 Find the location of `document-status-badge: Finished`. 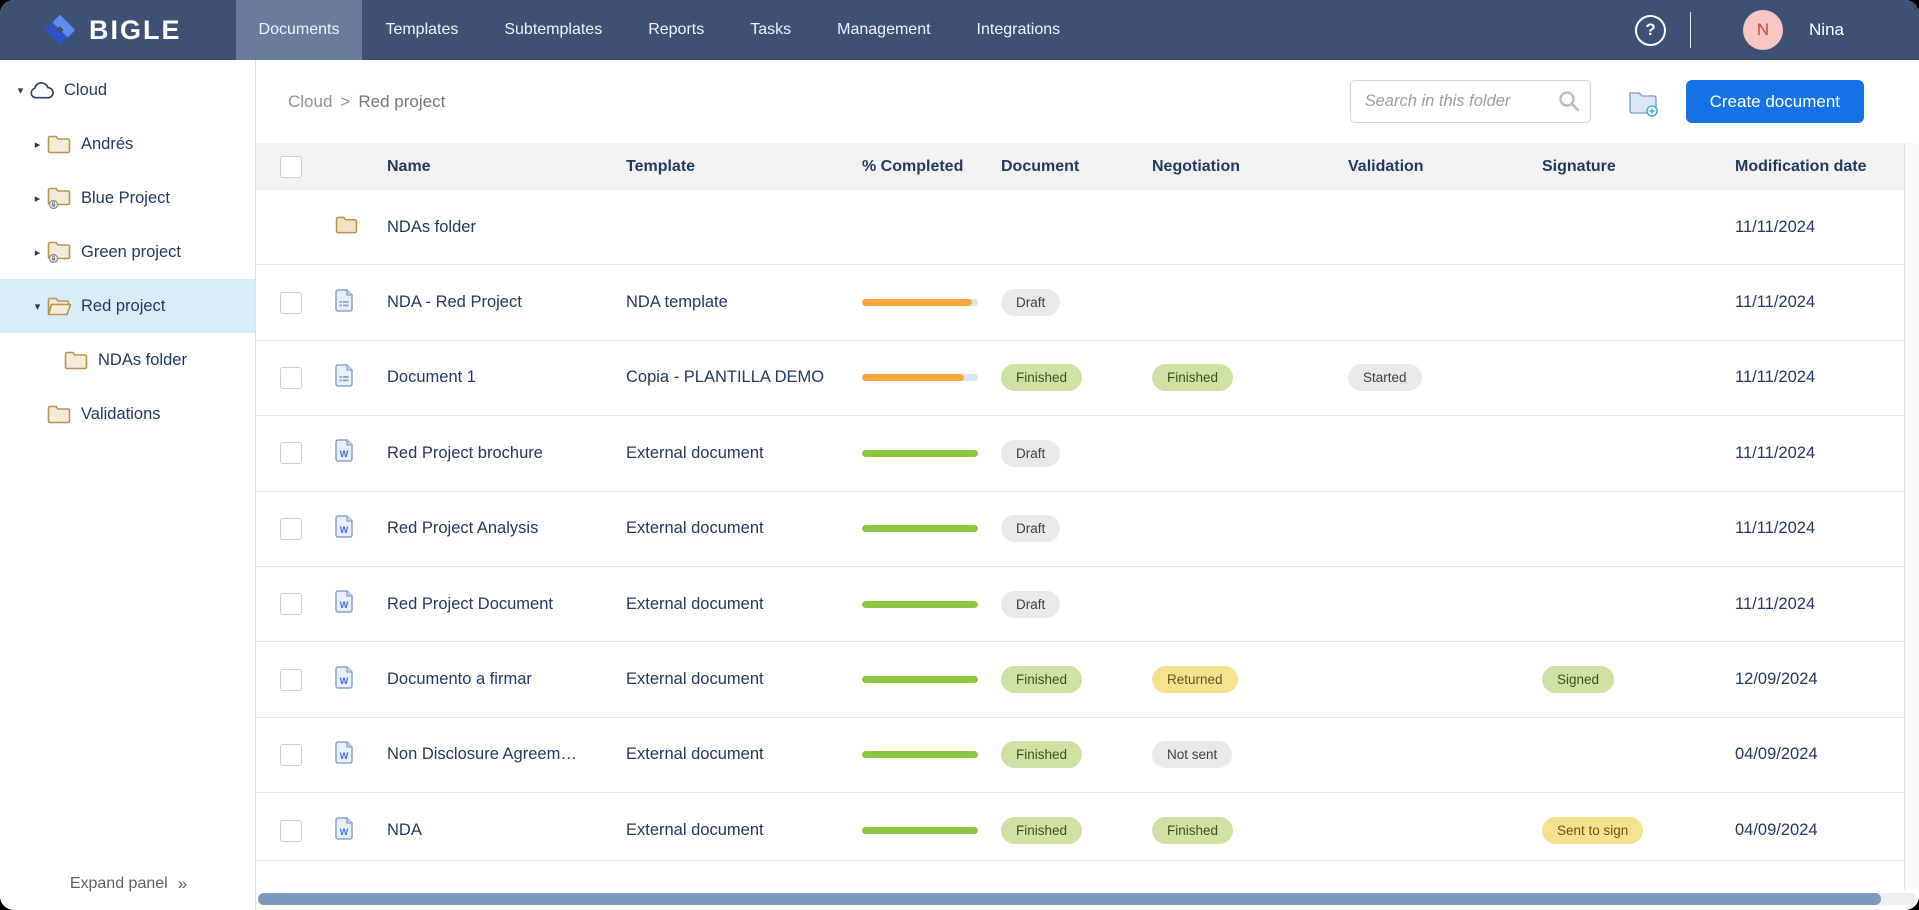

document-status-badge: Finished is located at coordinates (1042, 755).